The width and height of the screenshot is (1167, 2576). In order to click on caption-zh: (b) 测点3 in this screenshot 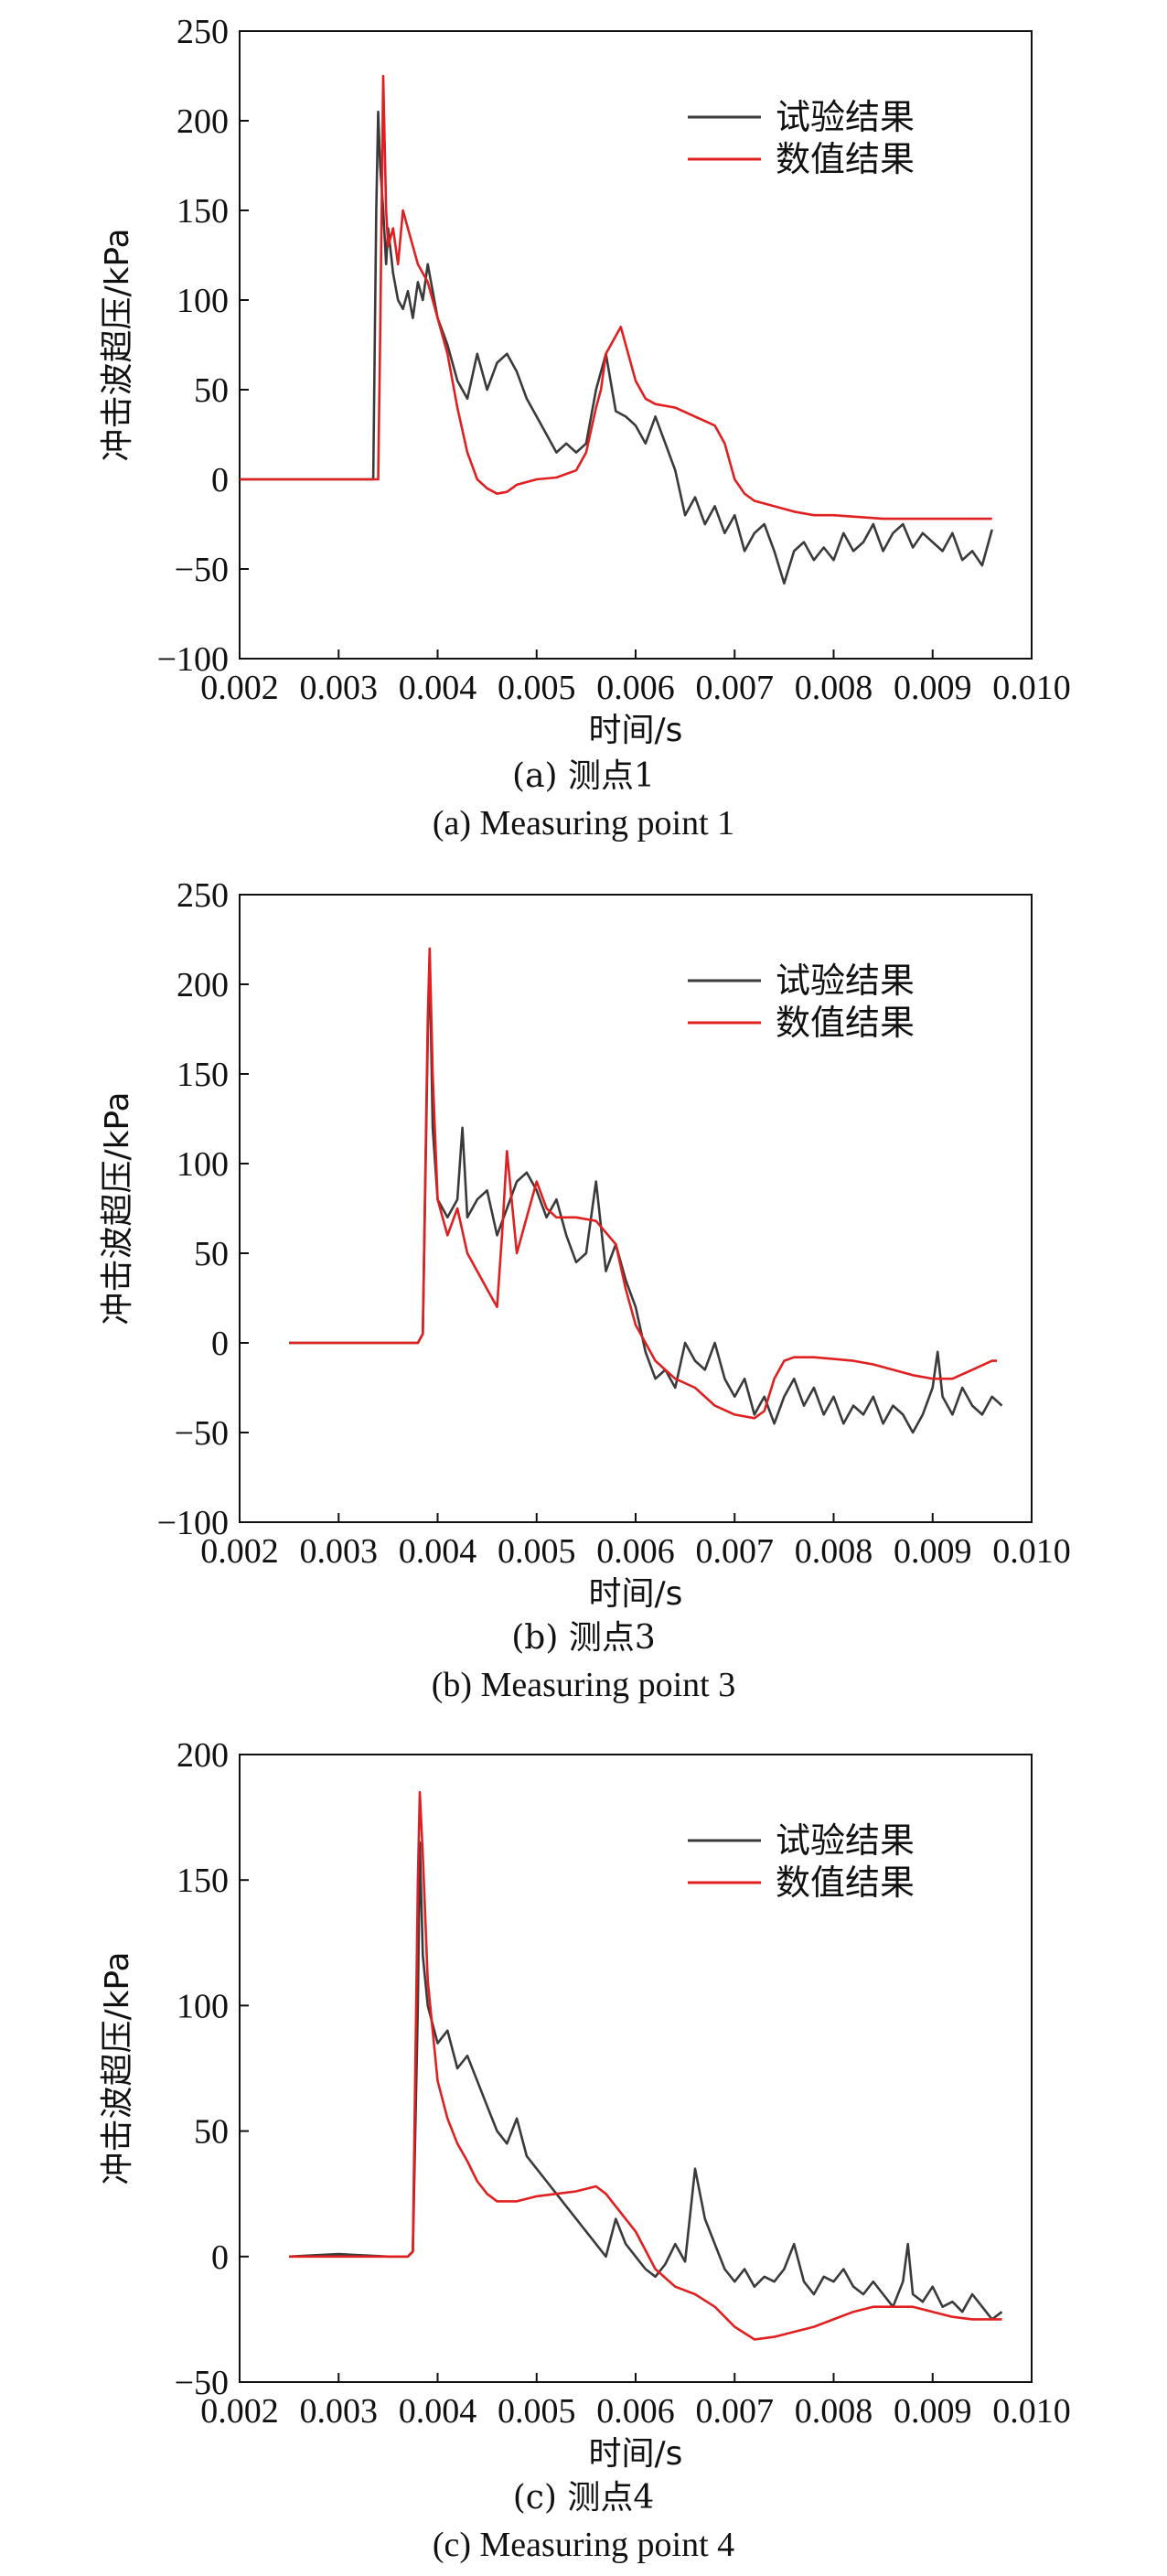, I will do `click(583, 1638)`.